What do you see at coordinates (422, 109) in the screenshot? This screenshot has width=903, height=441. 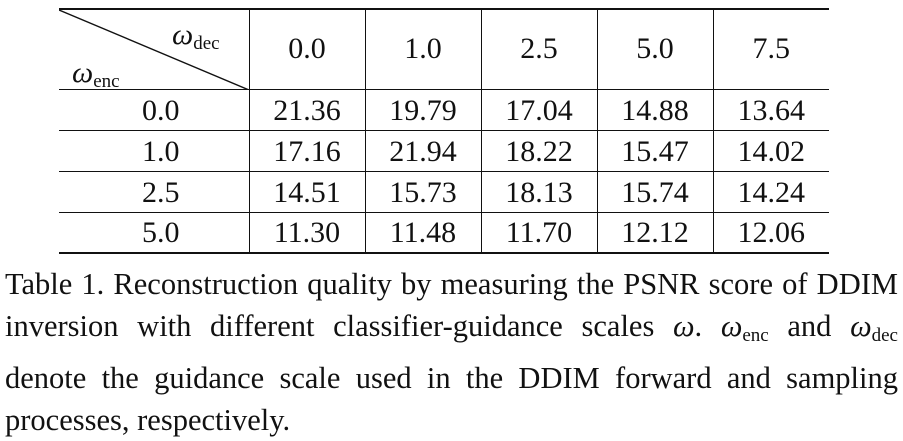 I see `value-cell: 19.79` at bounding box center [422, 109].